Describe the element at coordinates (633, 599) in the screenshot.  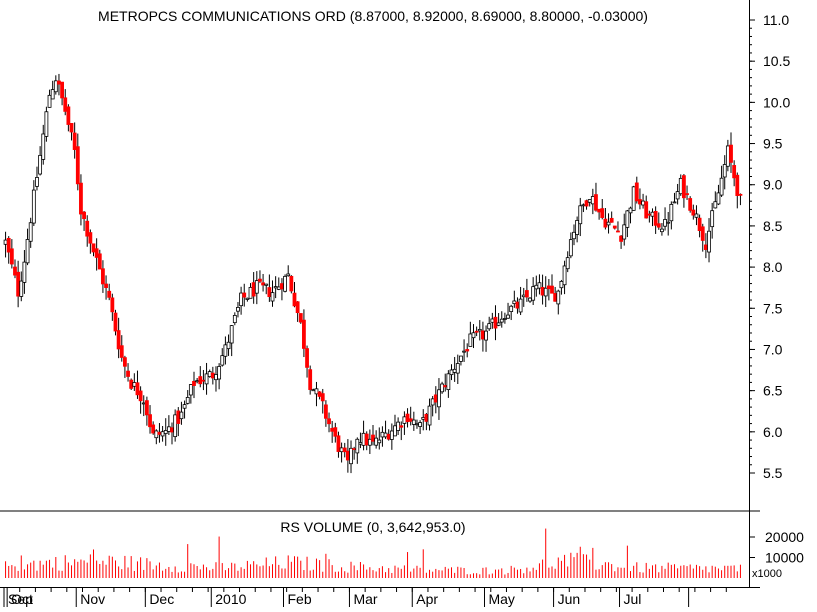
I see `x-tick-label: Jul` at that location.